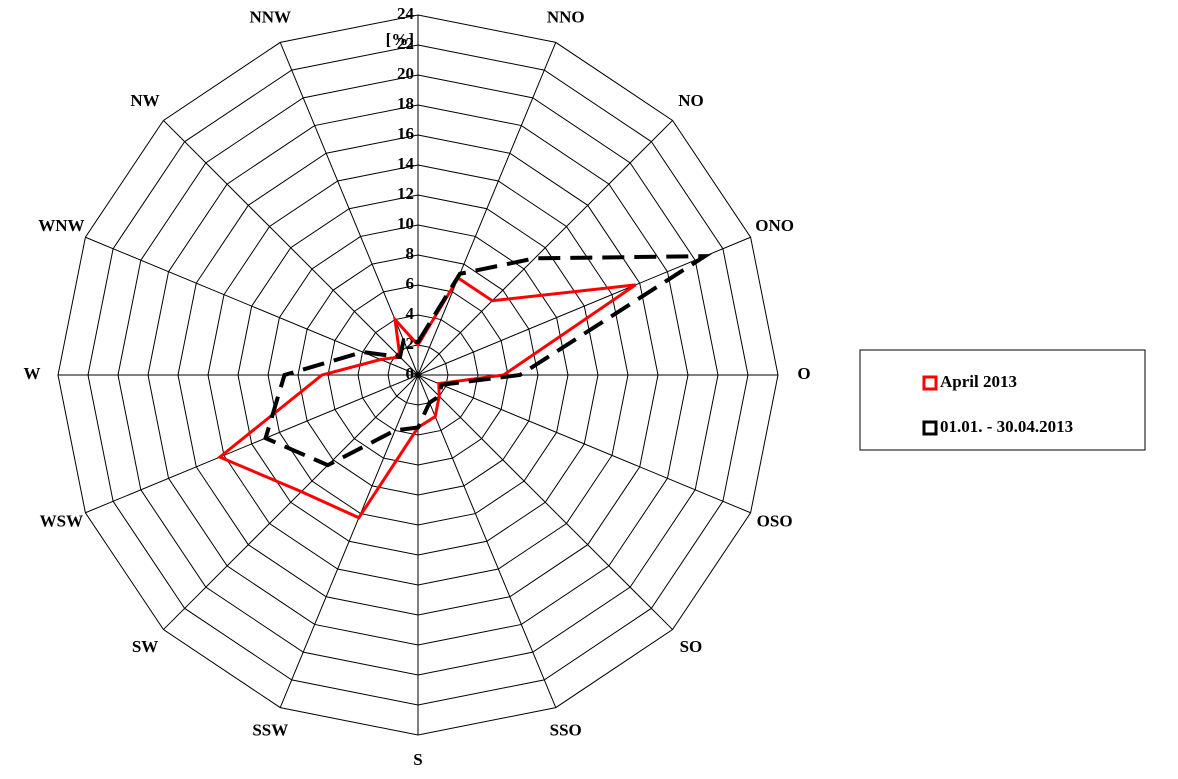 Image resolution: width=1178 pixels, height=779 pixels. Describe the element at coordinates (271, 16) in the screenshot. I see `category-label: NNW` at that location.